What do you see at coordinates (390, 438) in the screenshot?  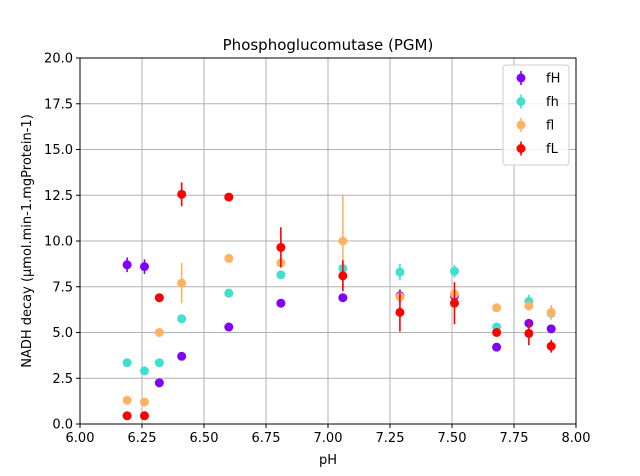 I see `x-tick-label: 7.25` at bounding box center [390, 438].